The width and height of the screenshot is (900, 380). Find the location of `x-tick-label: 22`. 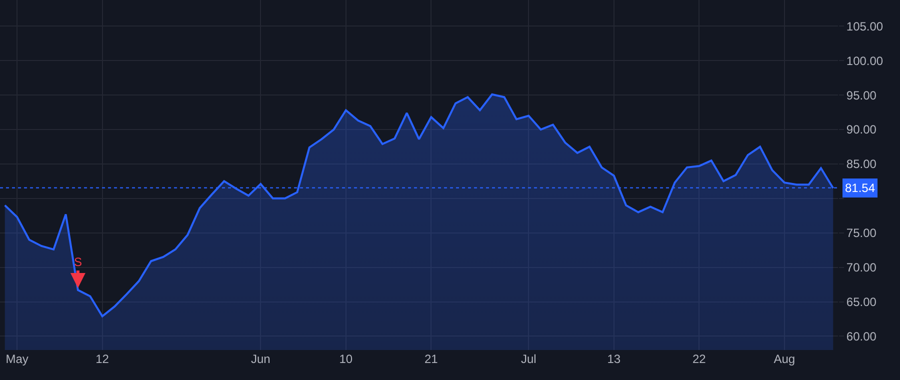

x-tick-label: 22 is located at coordinates (699, 359).